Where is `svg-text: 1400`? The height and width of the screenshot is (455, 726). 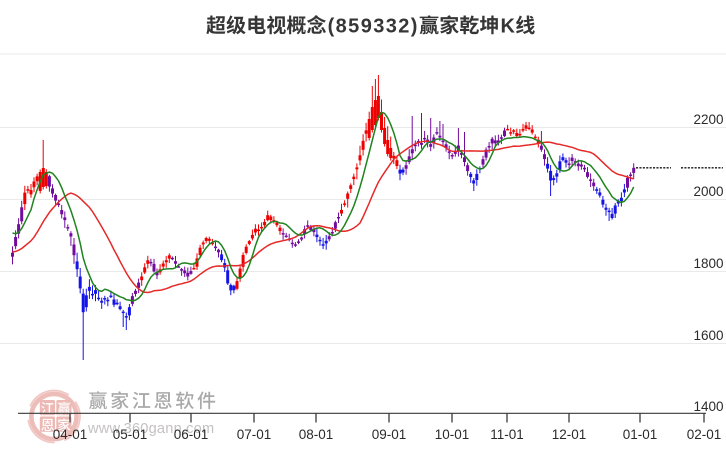
svg-text: 1400 is located at coordinates (708, 406).